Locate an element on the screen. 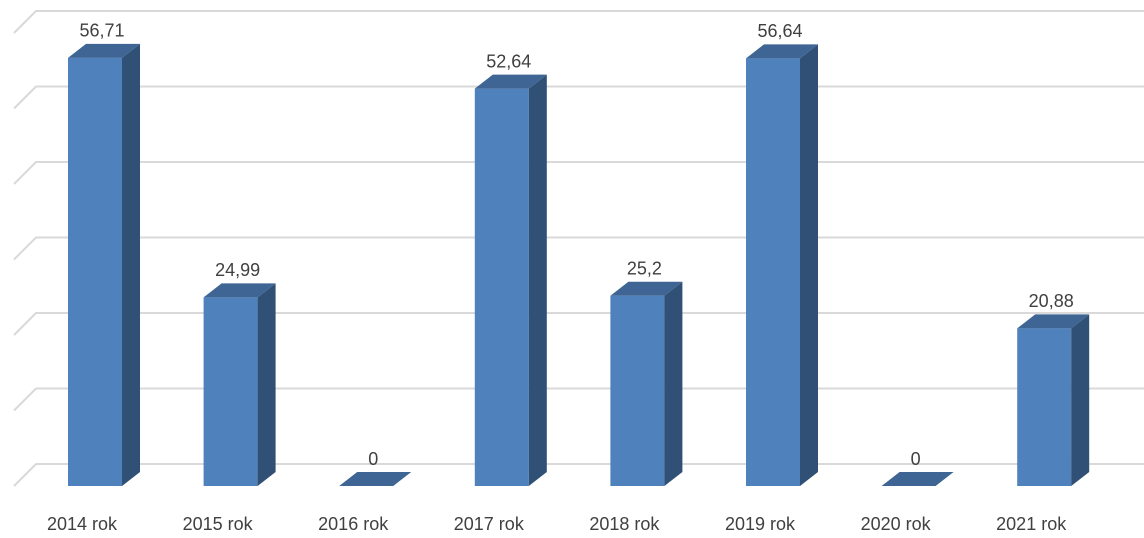 This screenshot has width=1144, height=538. data-label: 56,71 is located at coordinates (101, 31).